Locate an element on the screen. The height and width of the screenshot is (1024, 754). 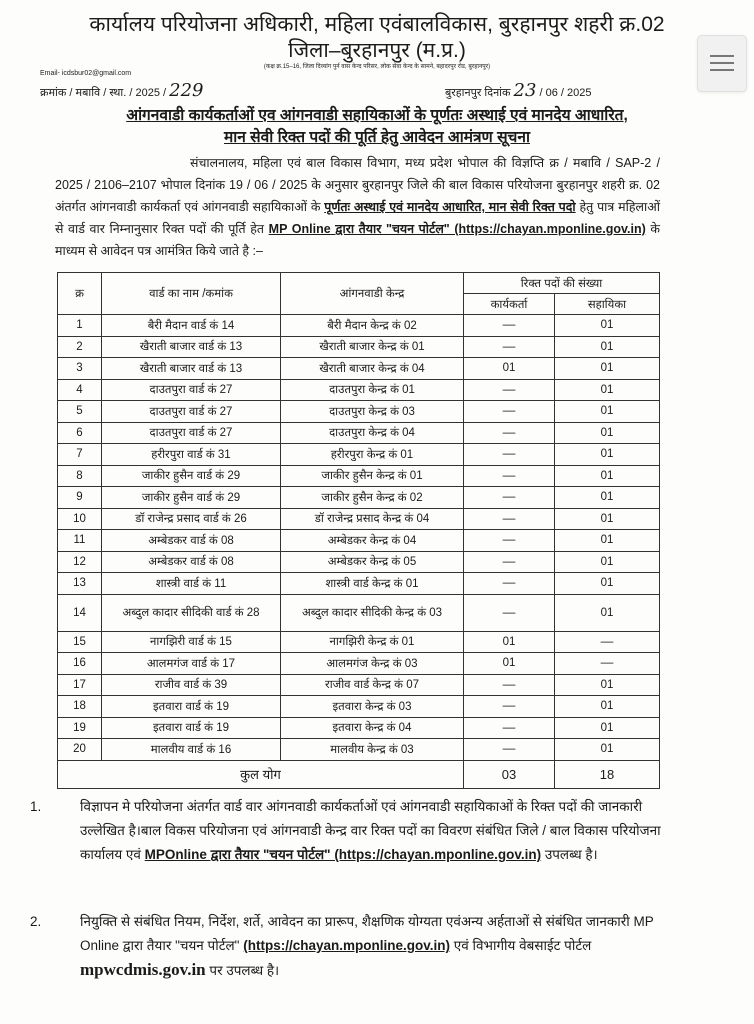
district-title: जिला–बुरहानपुर (म.प्र.) is located at coordinates (377, 50).